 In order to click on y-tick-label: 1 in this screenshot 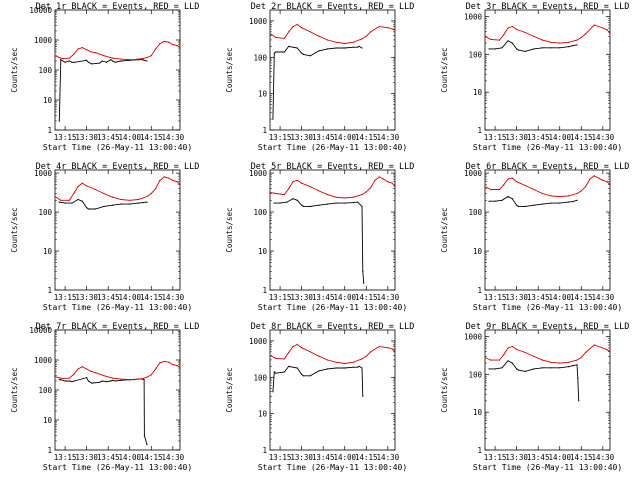, I will do `click(264, 450)`.